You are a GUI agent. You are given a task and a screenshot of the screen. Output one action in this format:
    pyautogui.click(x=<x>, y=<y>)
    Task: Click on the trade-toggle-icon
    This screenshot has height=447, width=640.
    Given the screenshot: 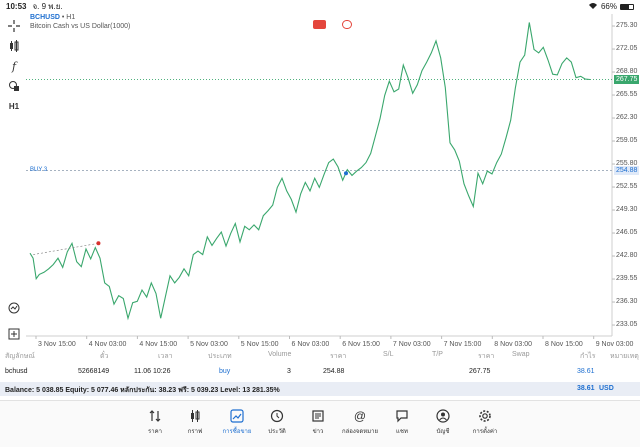 What is the action you would take?
    pyautogui.click(x=347, y=24)
    